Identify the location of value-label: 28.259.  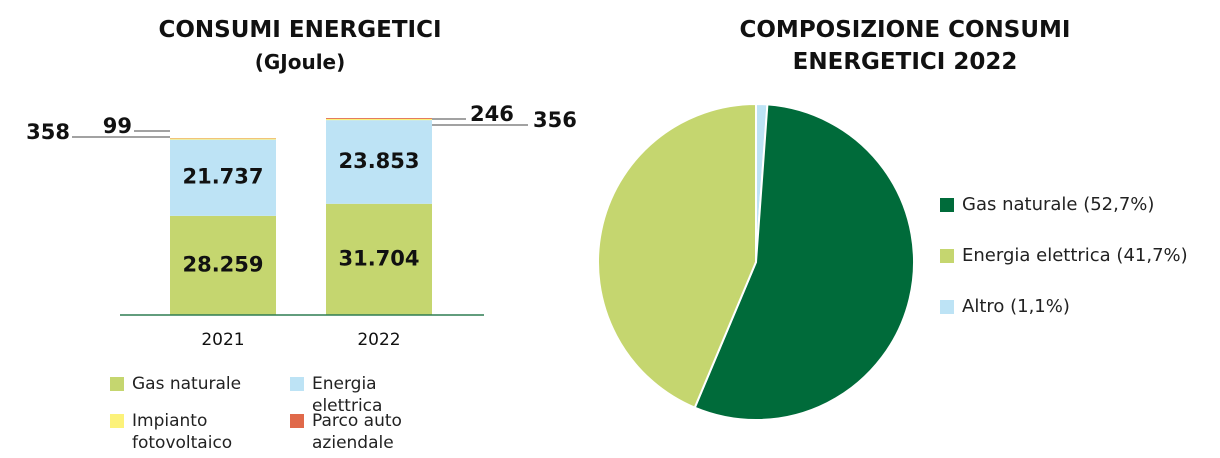
(222, 264).